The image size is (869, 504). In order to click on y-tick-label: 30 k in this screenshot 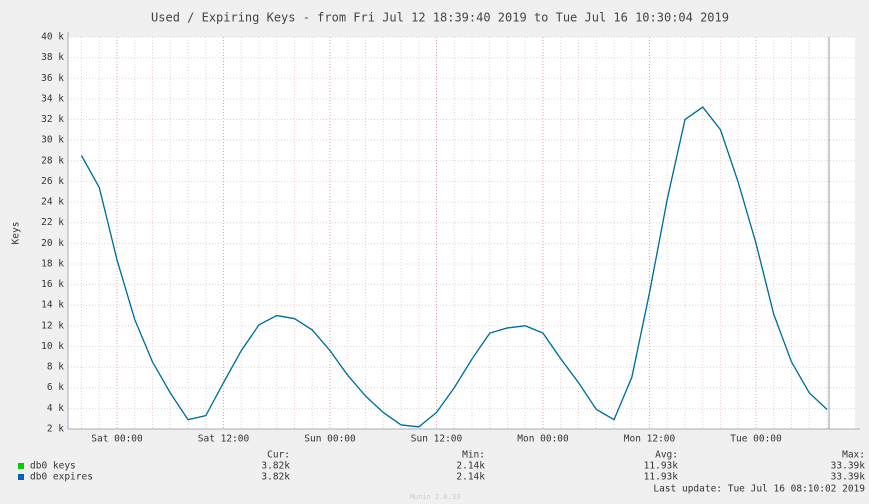, I will do `click(52, 140)`.